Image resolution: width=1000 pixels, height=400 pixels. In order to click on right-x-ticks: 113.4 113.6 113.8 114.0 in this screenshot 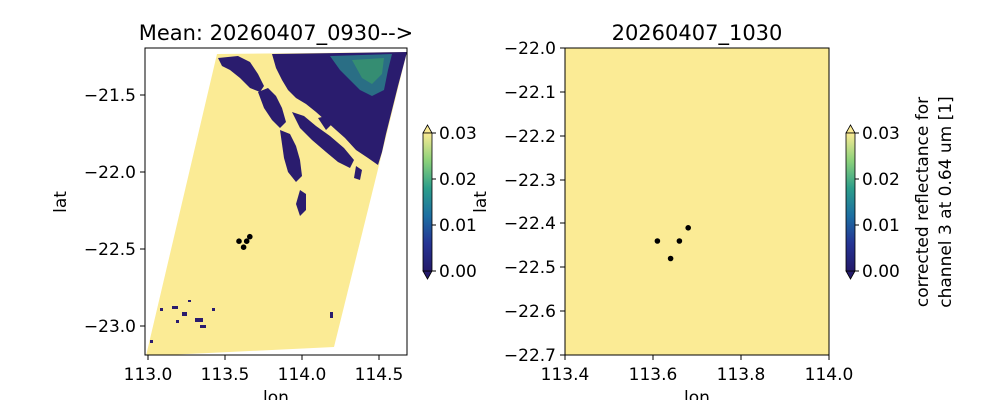, I will do `click(697, 370)`.